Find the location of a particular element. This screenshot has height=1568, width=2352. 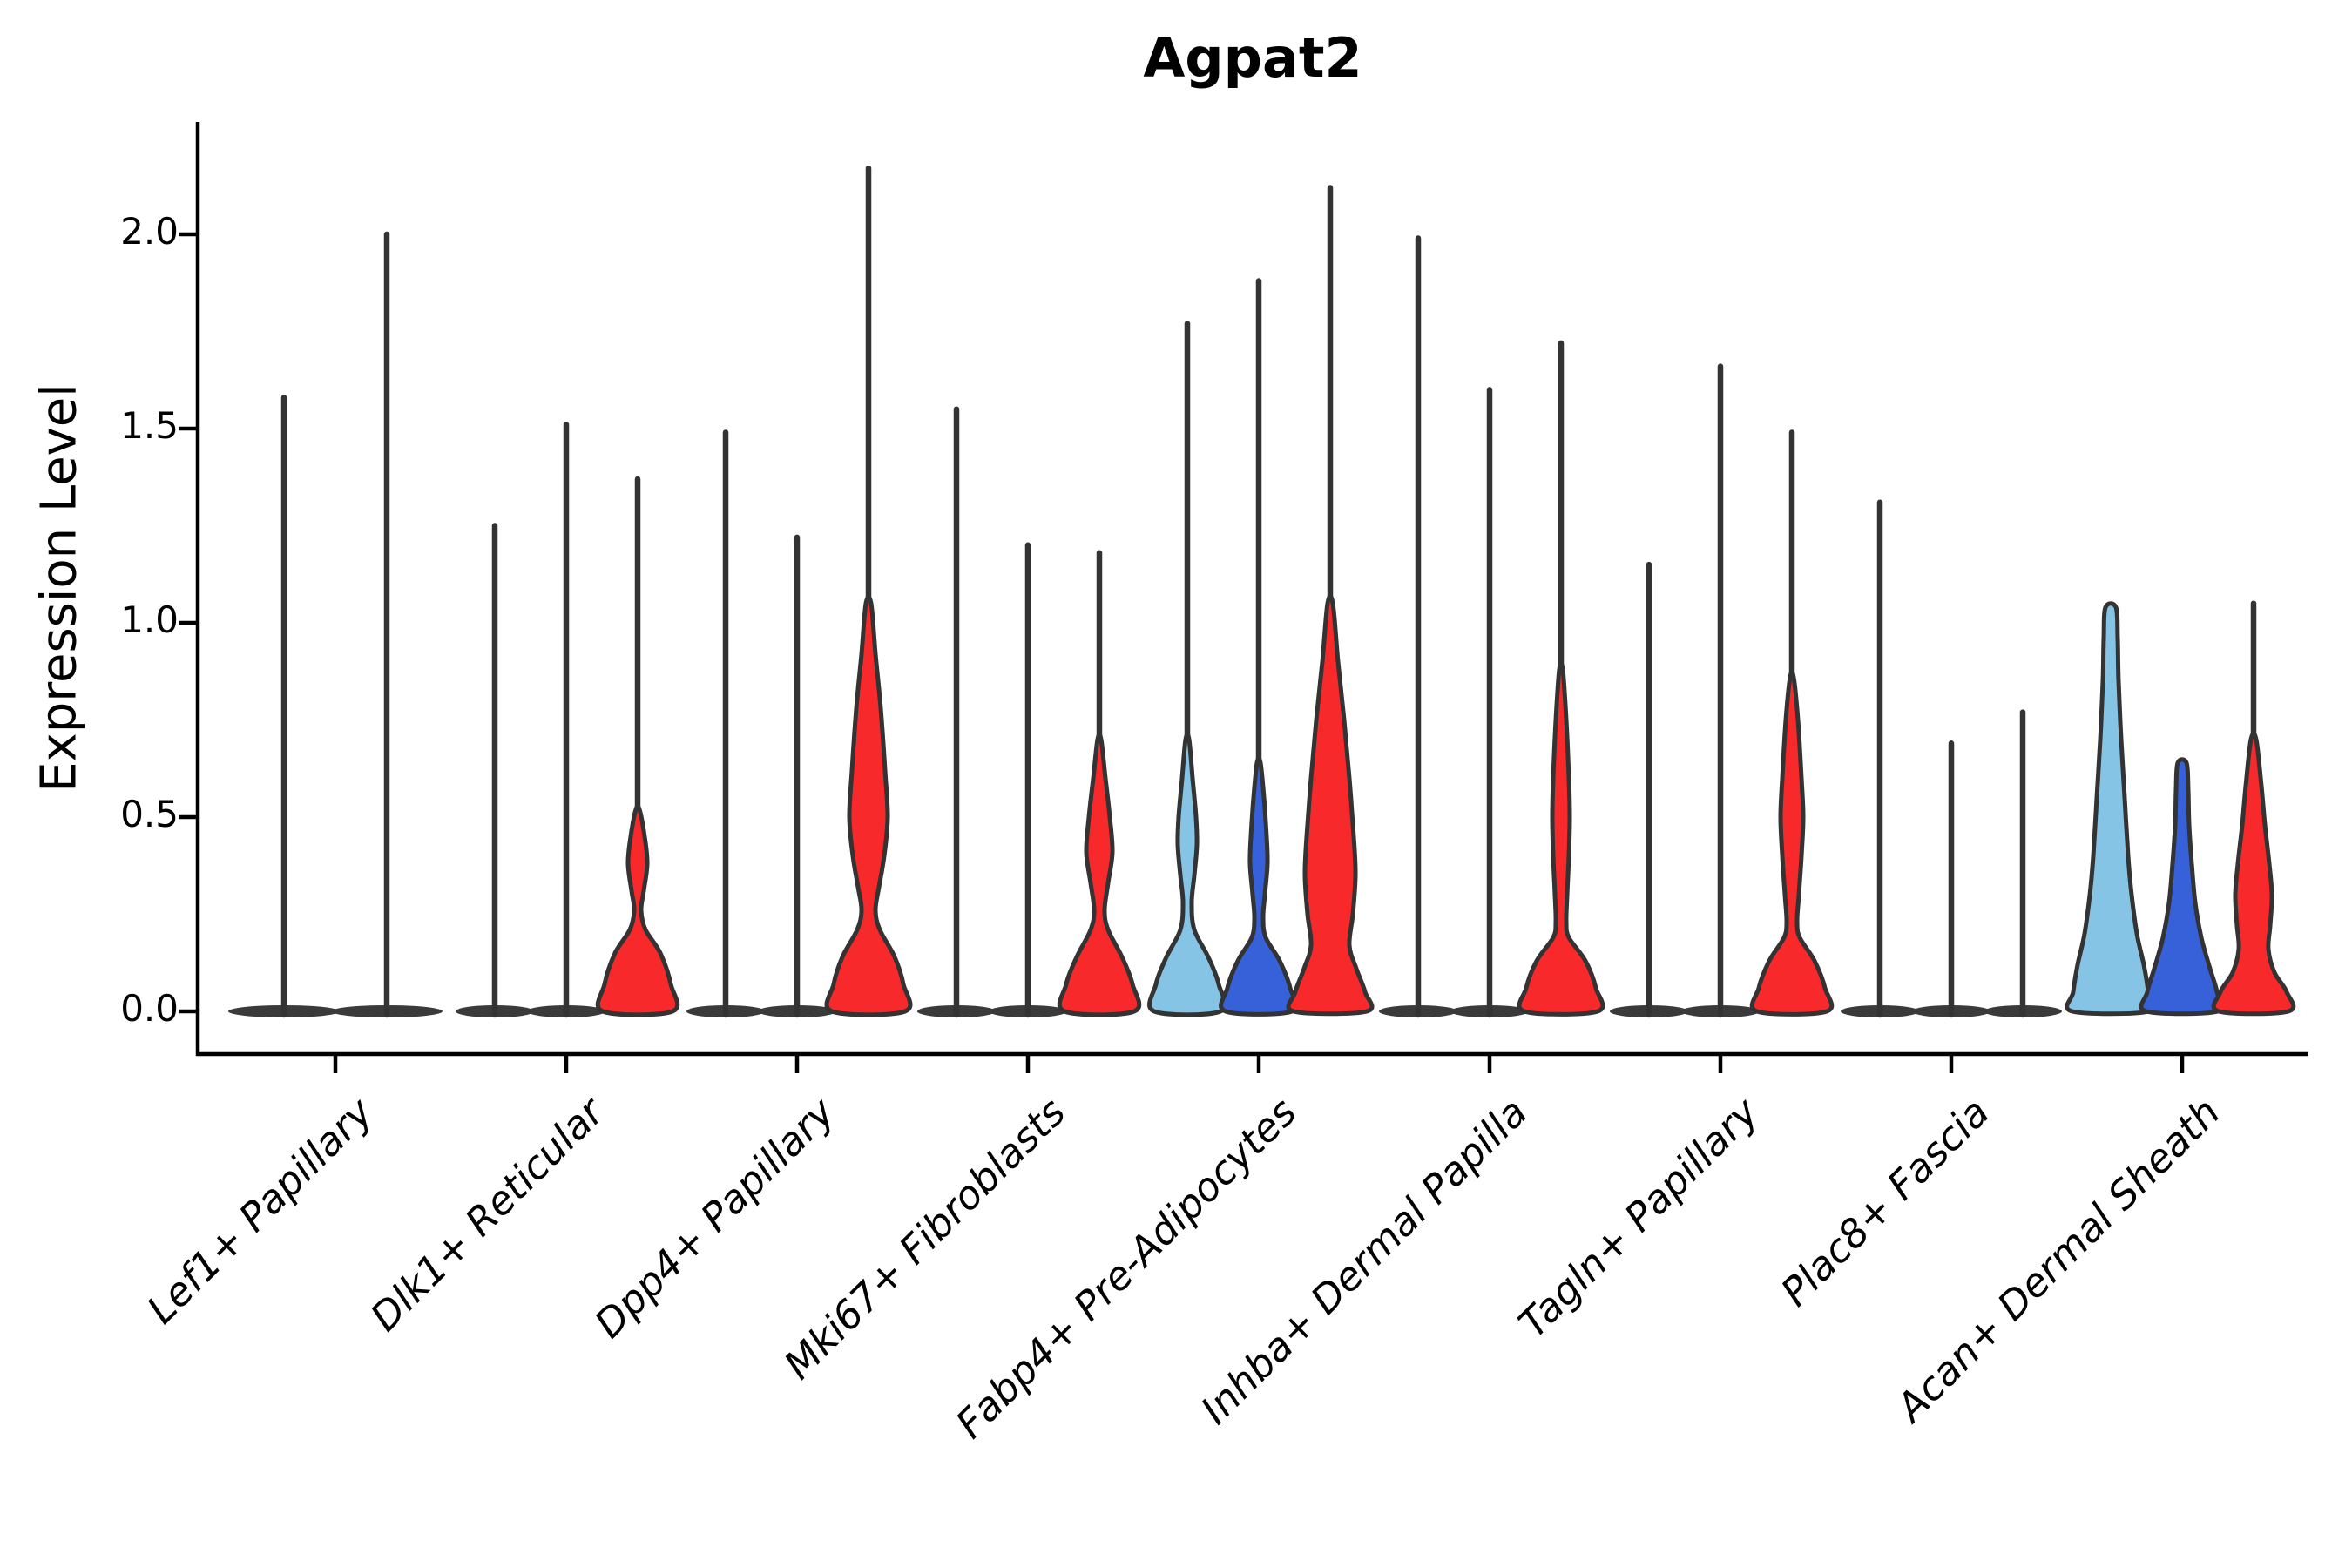

violin-red-g3 is located at coordinates (1099, 874).